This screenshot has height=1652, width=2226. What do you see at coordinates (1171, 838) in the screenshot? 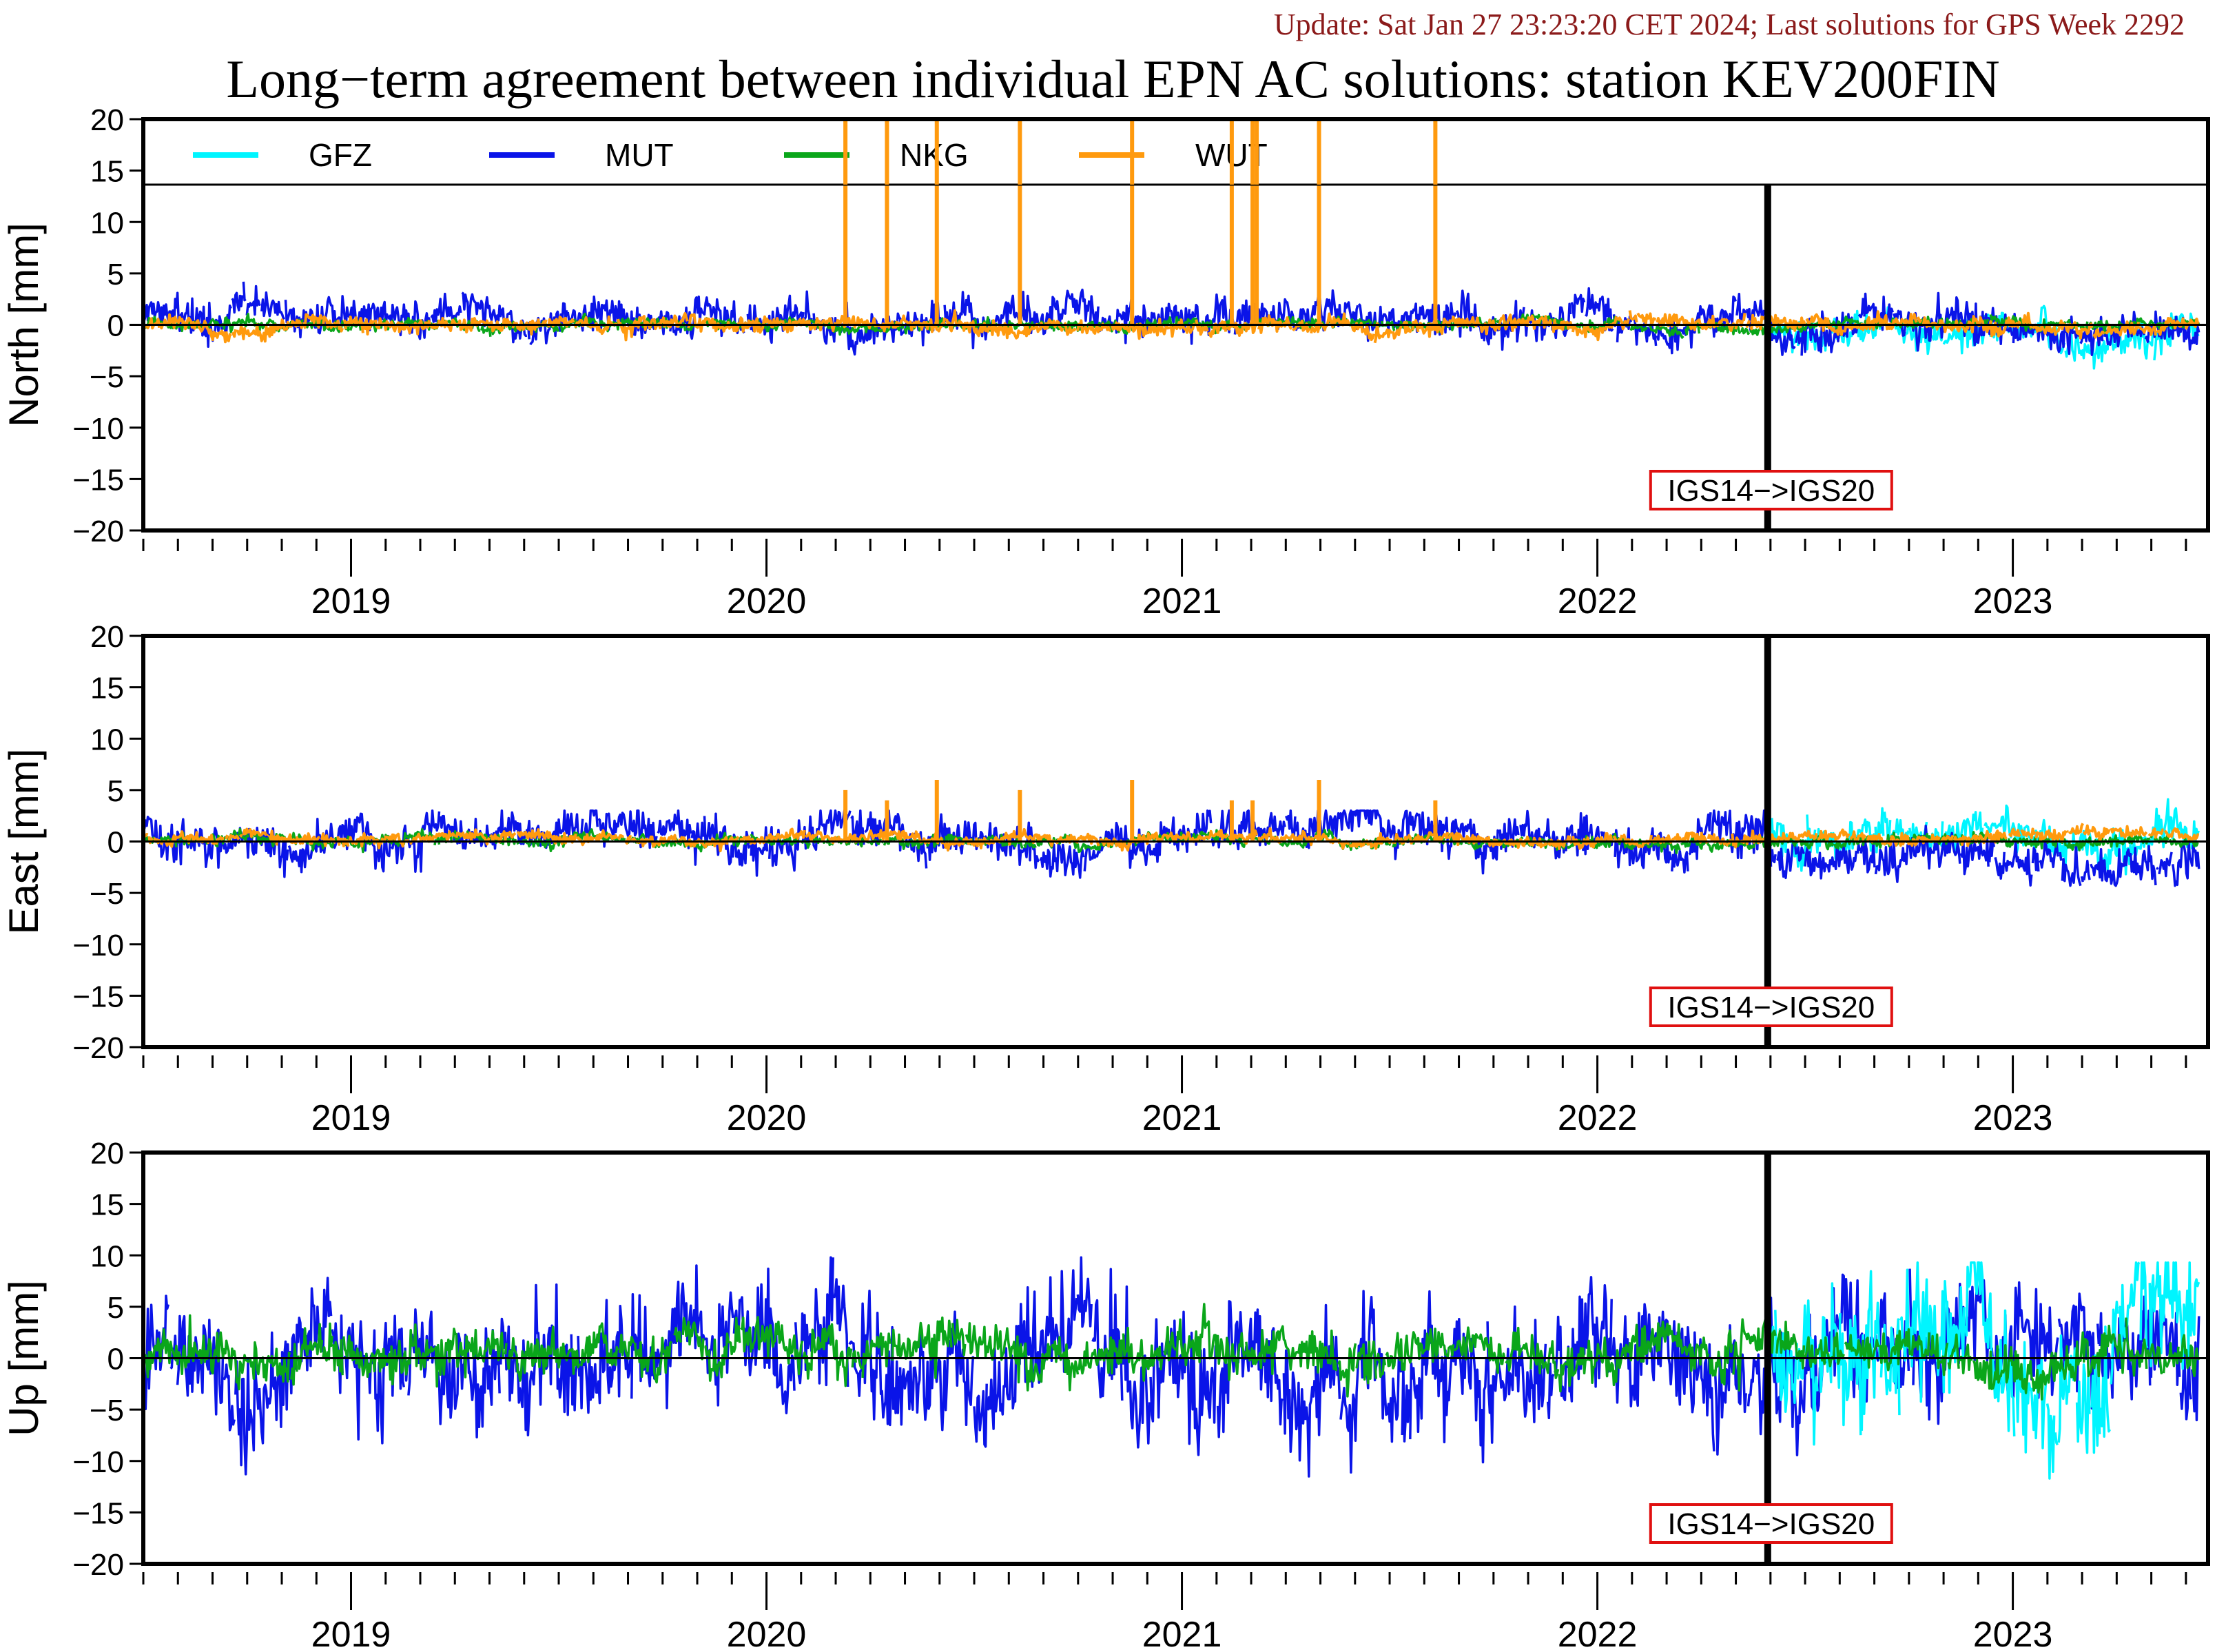
I see `series-line-wut` at bounding box center [1171, 838].